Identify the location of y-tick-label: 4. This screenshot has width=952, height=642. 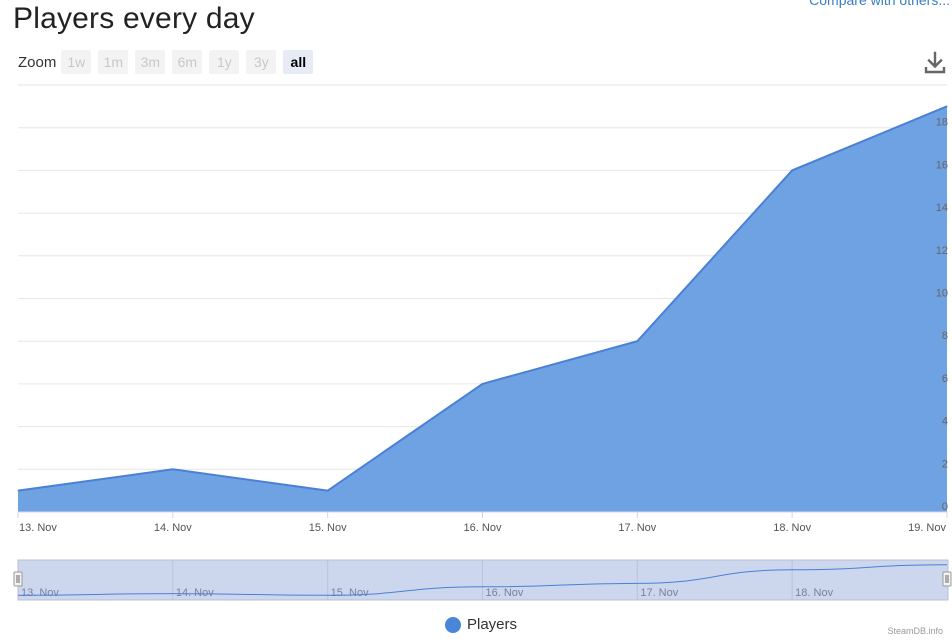
(945, 422).